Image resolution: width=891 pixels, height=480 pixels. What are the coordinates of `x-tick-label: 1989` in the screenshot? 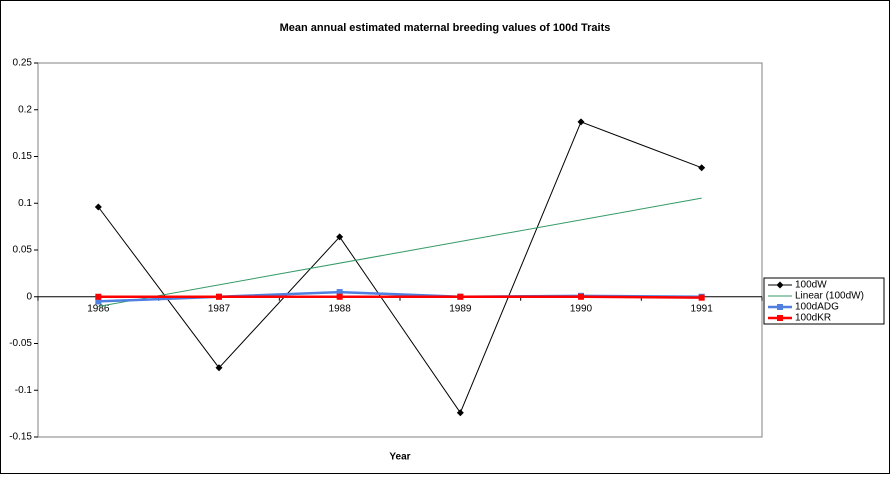 It's located at (460, 308).